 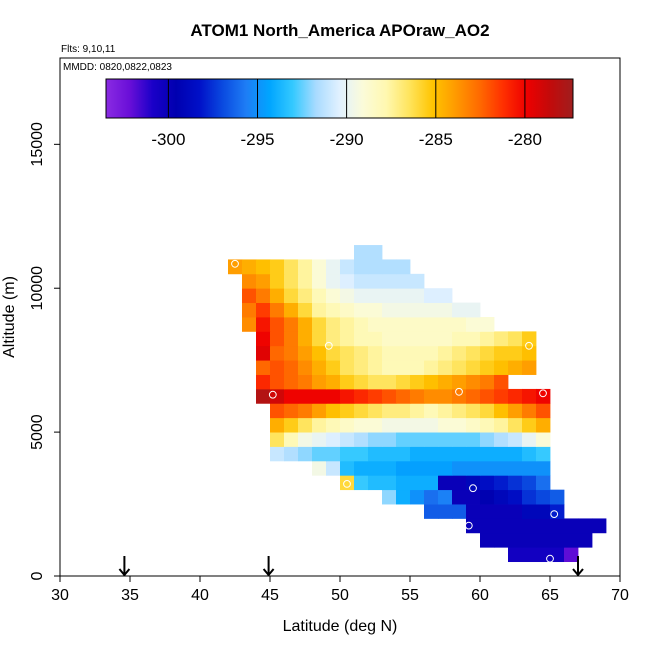 What do you see at coordinates (436, 139) in the screenshot?
I see `colorbar-tick-label: -285` at bounding box center [436, 139].